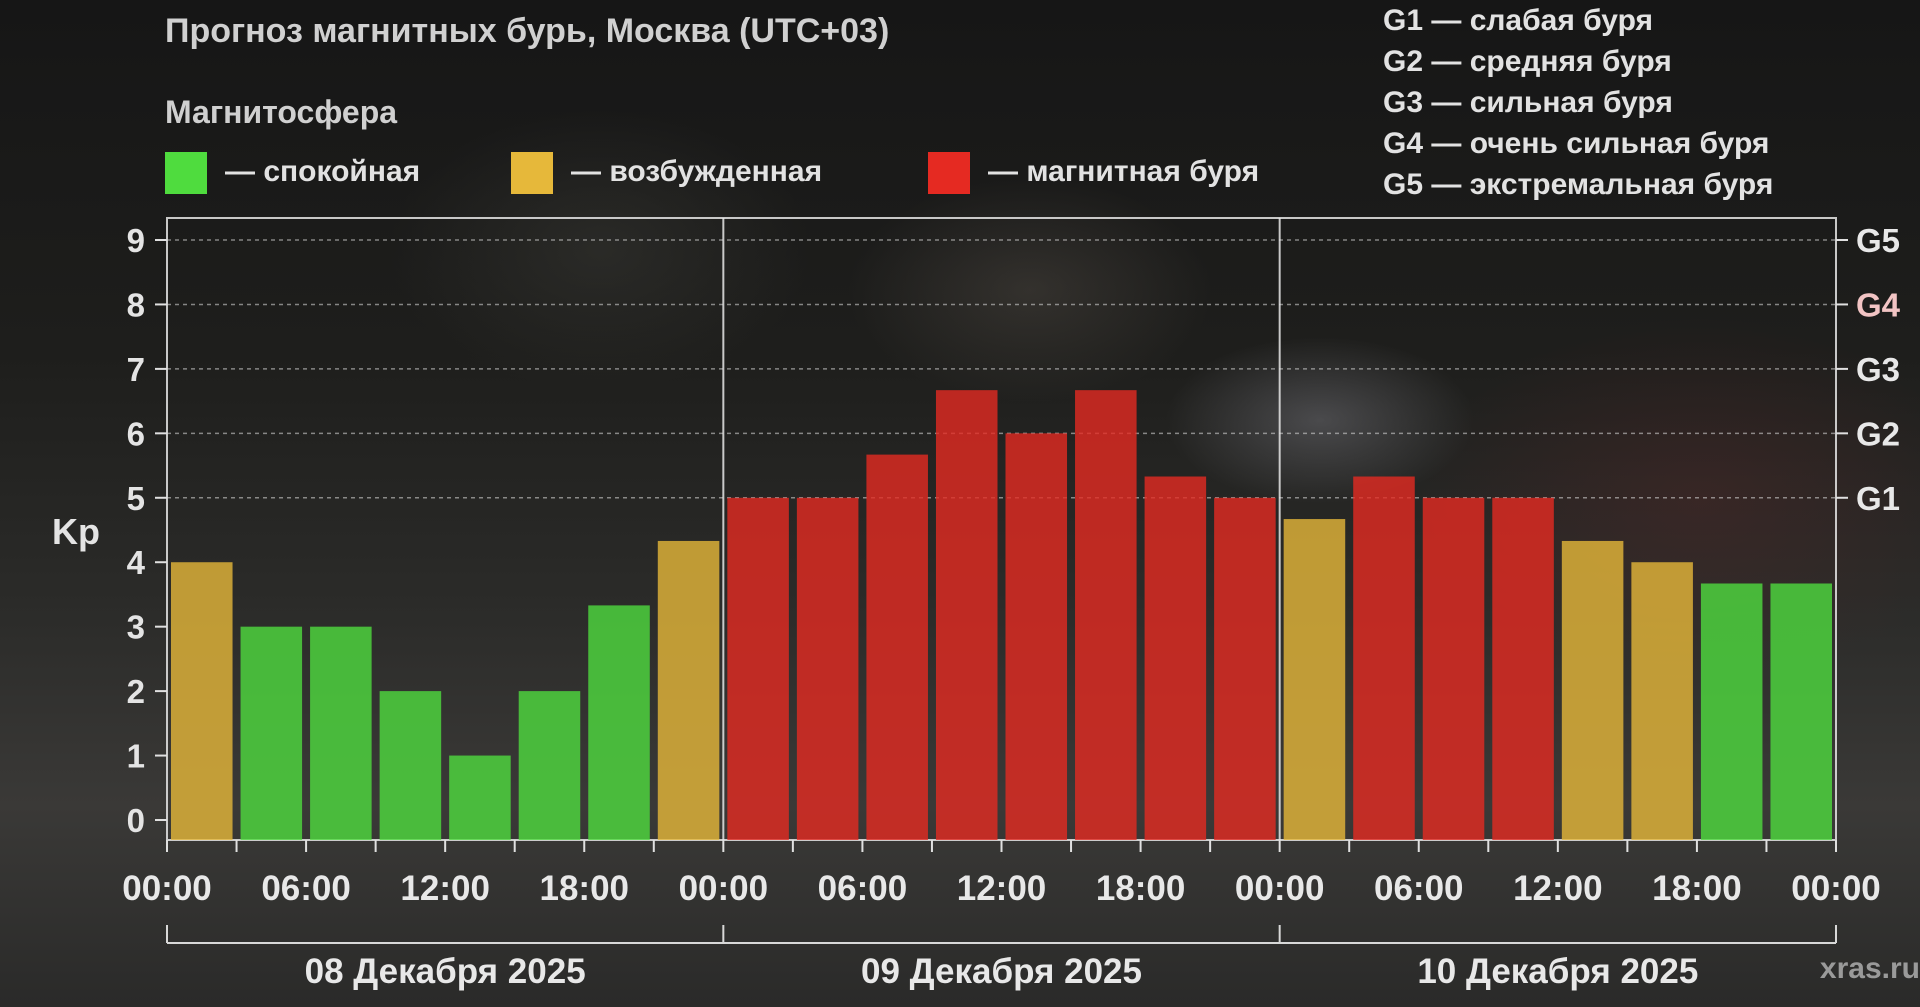 Image resolution: width=1920 pixels, height=1007 pixels. I want to click on y-tick-label: 6, so click(136, 433).